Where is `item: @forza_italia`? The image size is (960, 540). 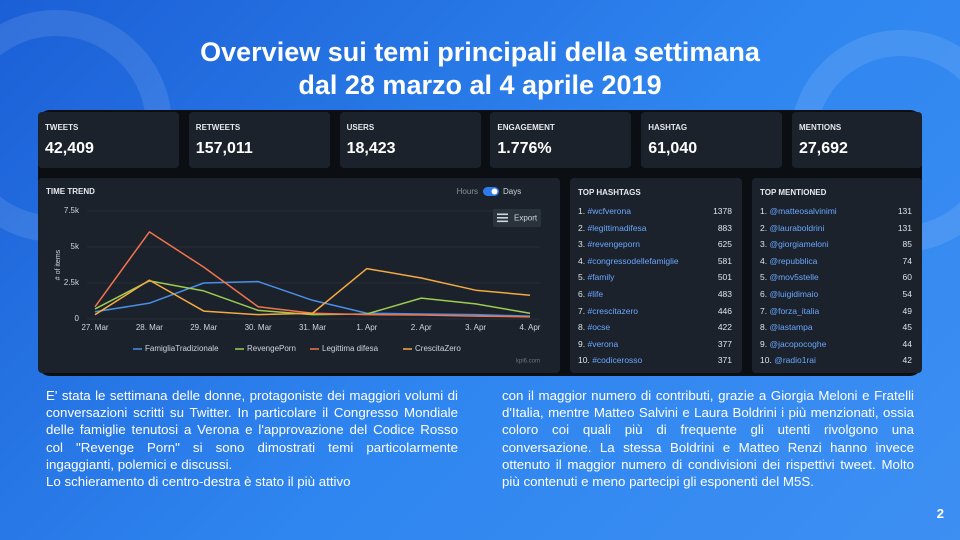
item: @forza_italia is located at coordinates (794, 310).